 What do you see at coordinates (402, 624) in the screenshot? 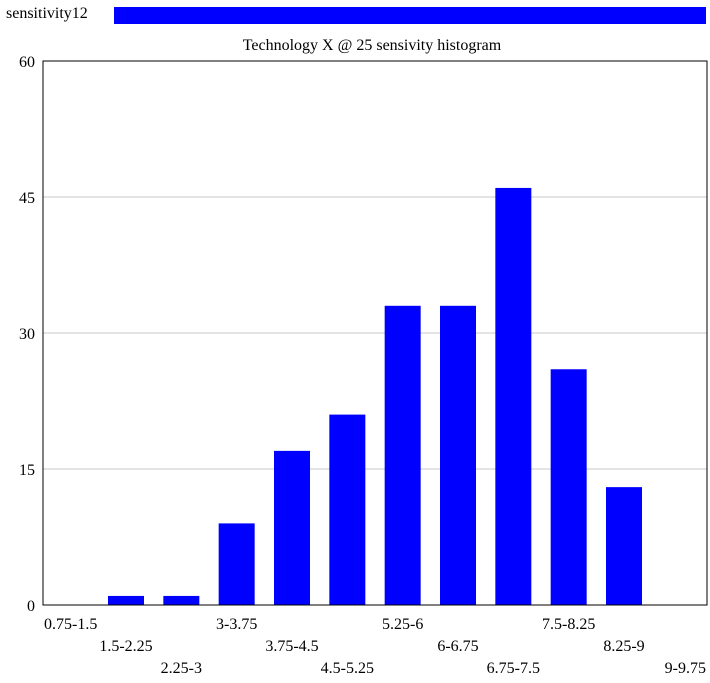
I see `x-tick-label: 5.25-6` at bounding box center [402, 624].